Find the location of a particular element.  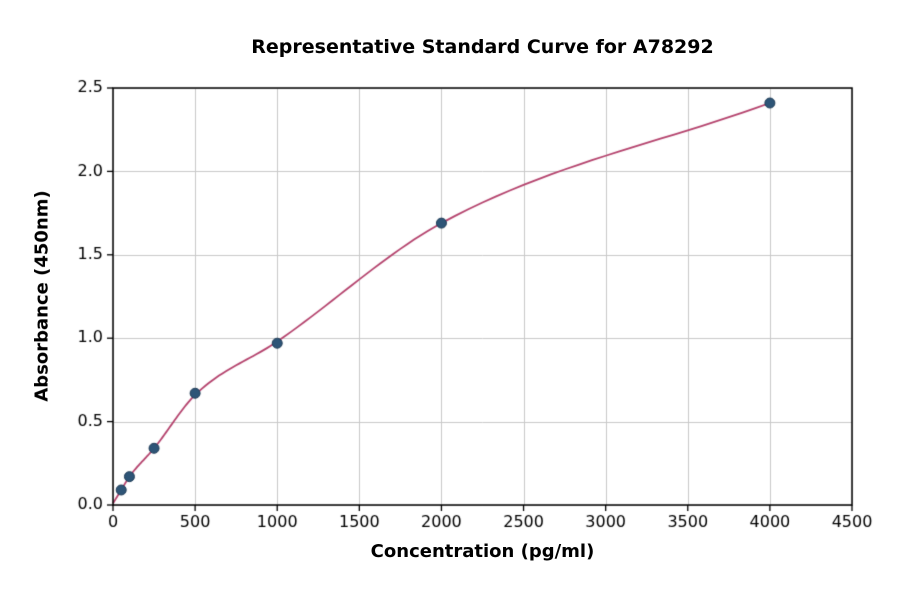

chart-title: Representative Standard Curve for A78292 is located at coordinates (482, 47).